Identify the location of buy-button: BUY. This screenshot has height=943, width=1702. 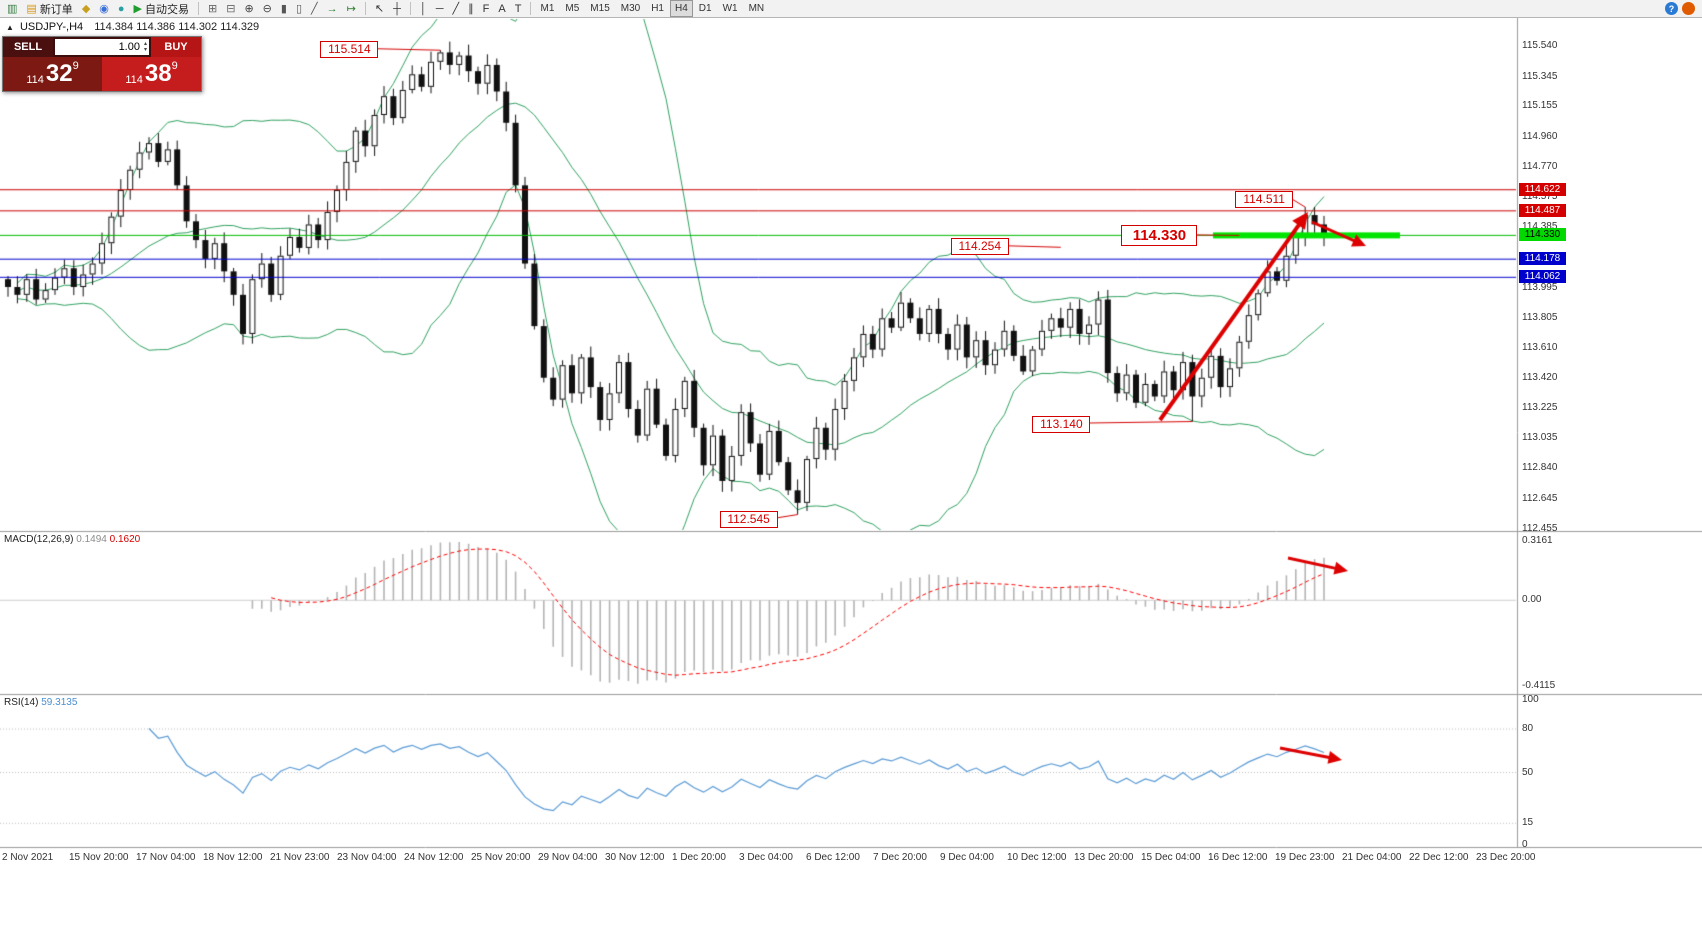
(176, 47).